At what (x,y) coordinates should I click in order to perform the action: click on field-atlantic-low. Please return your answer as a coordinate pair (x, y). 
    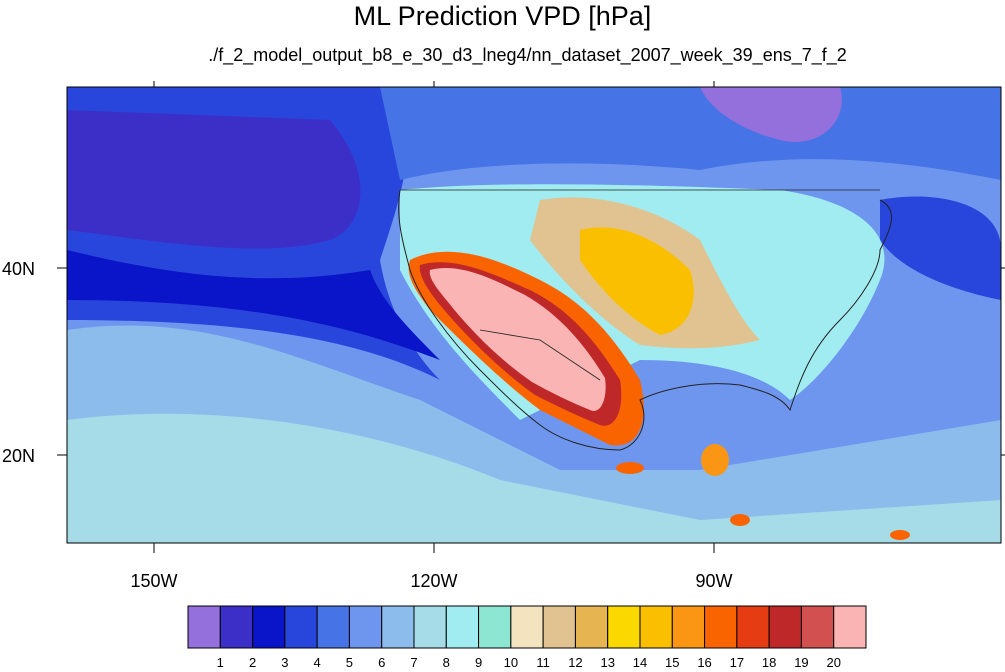
    Looking at the image, I should click on (940, 248).